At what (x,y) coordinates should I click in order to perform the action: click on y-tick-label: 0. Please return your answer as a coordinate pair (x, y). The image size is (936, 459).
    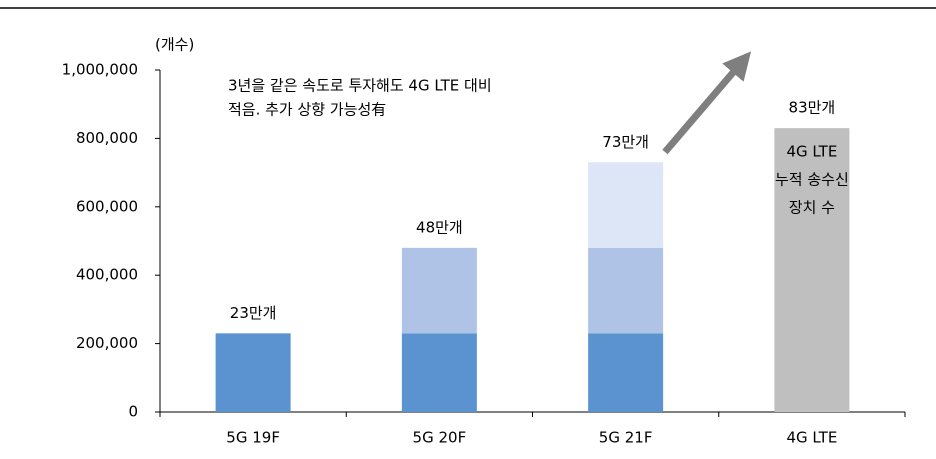
    Looking at the image, I should click on (133, 412).